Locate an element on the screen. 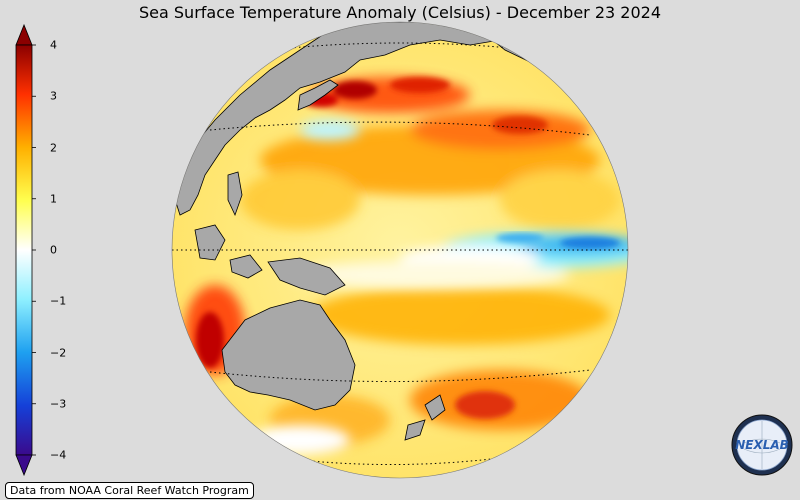  australia is located at coordinates (288, 355).